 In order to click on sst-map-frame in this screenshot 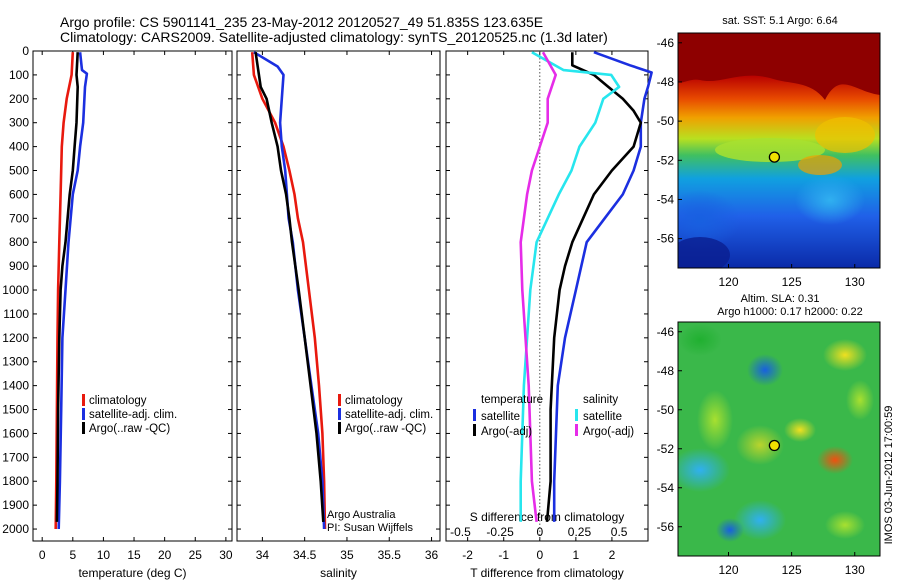, I will do `click(779, 150)`.